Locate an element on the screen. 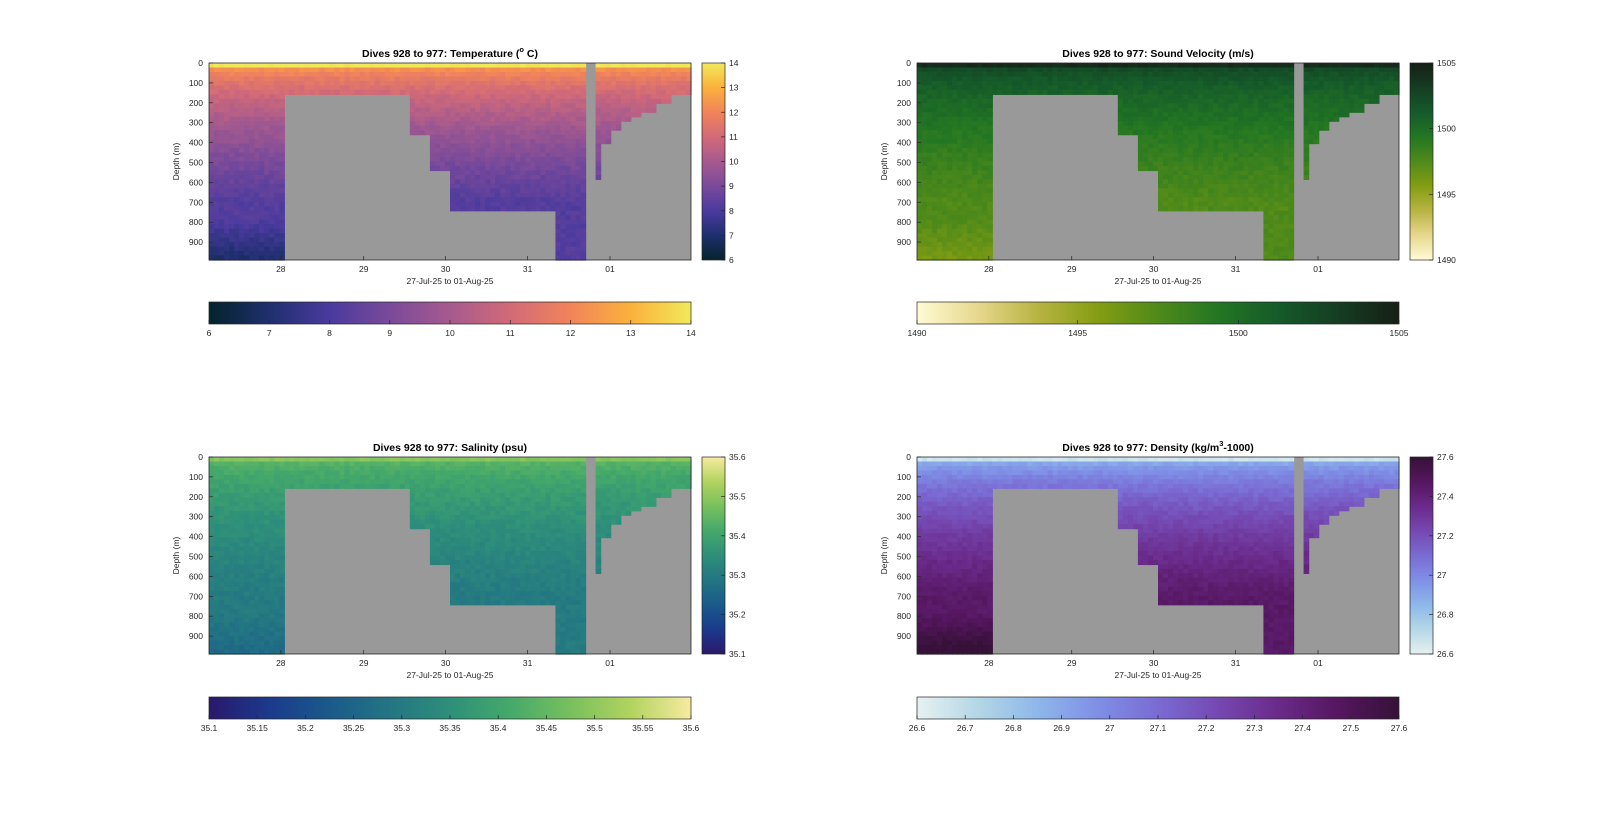  colorbar-horizontal is located at coordinates (1158, 313).